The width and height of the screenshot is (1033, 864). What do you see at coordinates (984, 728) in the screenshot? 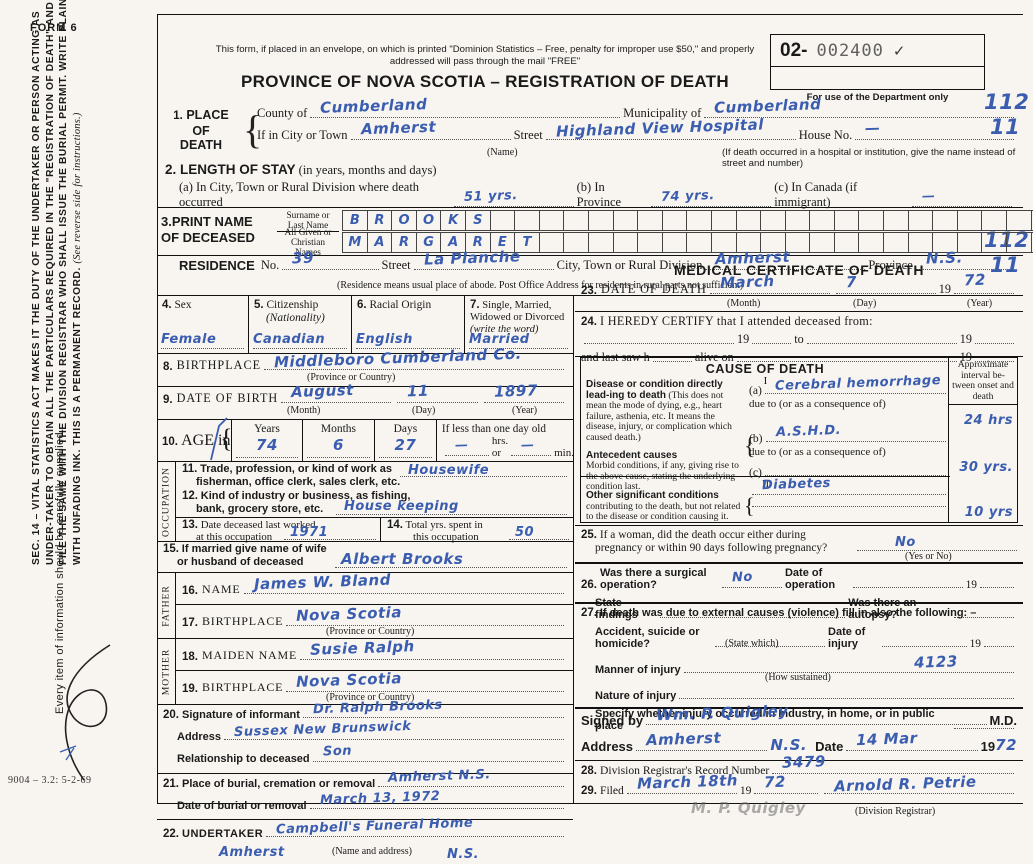
I see `injury-place-field` at bounding box center [984, 728].